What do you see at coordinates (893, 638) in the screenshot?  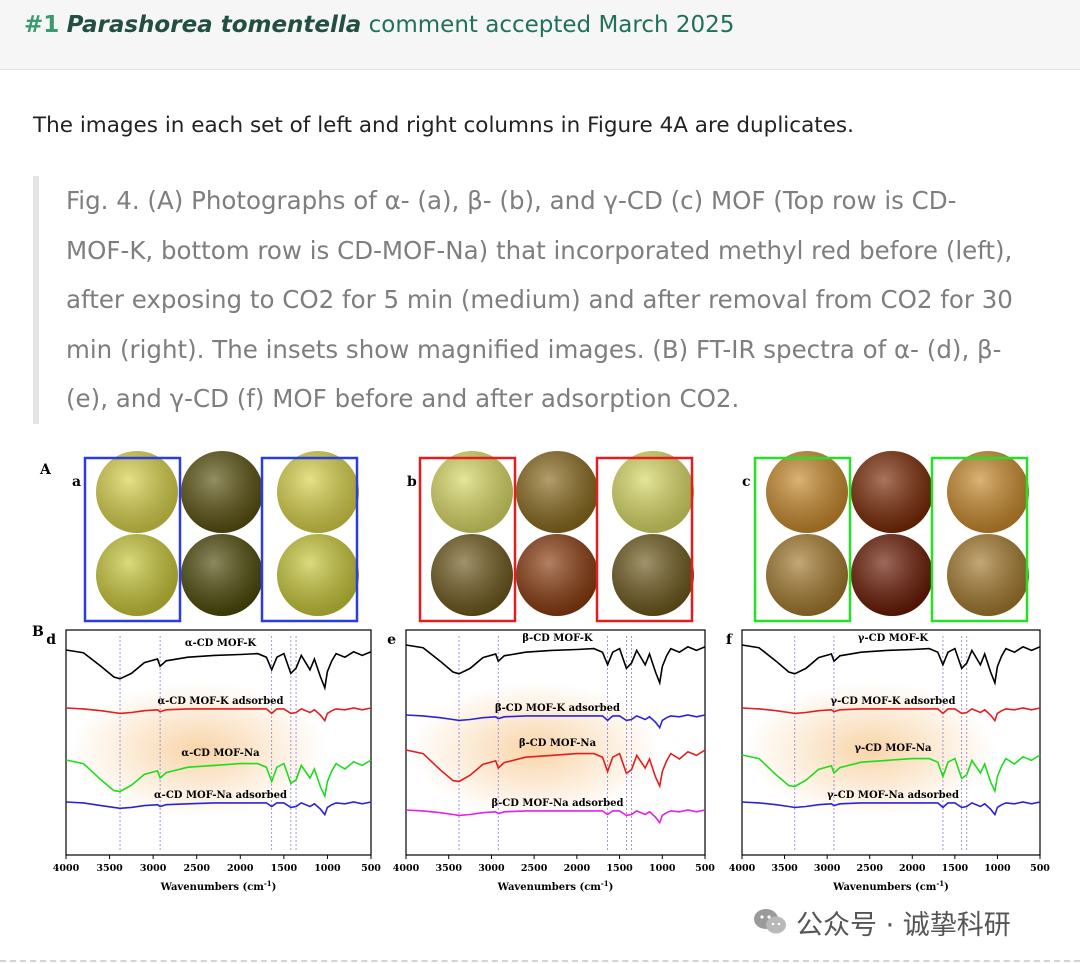 I see `series-label: γ-CD MOF-K` at bounding box center [893, 638].